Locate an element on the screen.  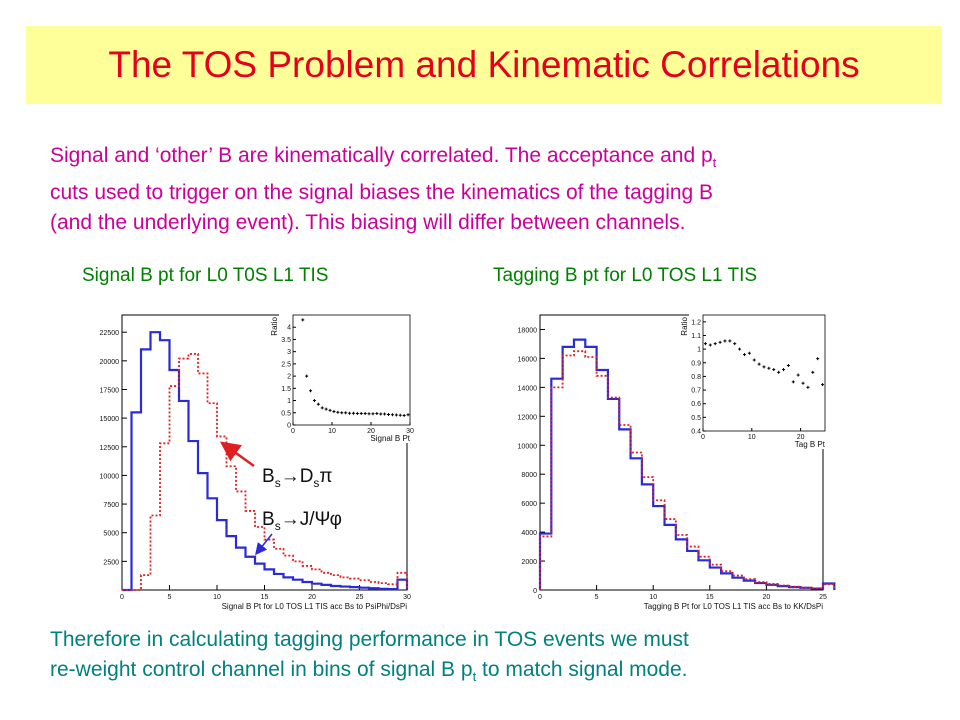
inset-y-tick-label: 1.5 is located at coordinates (286, 389).